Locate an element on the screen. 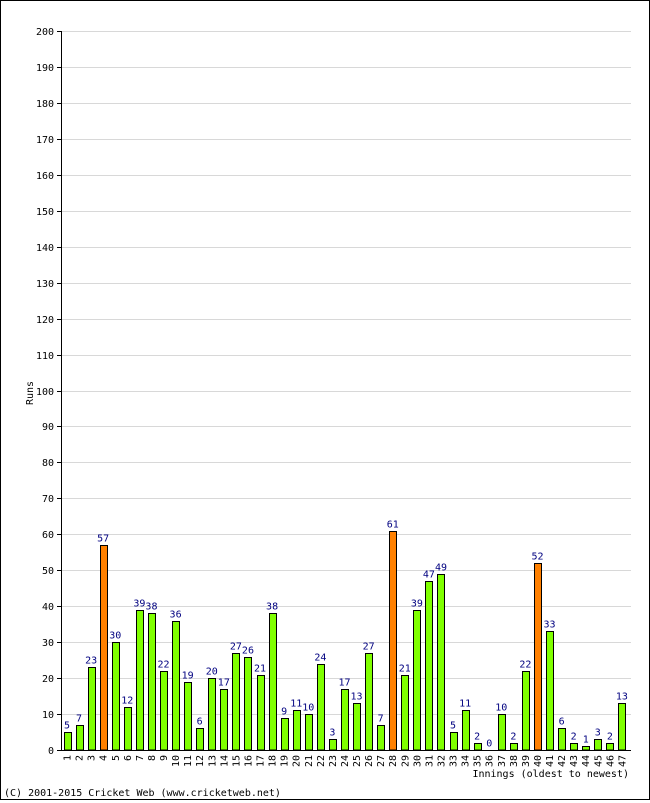 Image resolution: width=650 pixels, height=803 pixels. x-tick-label: 16 is located at coordinates (248, 761).